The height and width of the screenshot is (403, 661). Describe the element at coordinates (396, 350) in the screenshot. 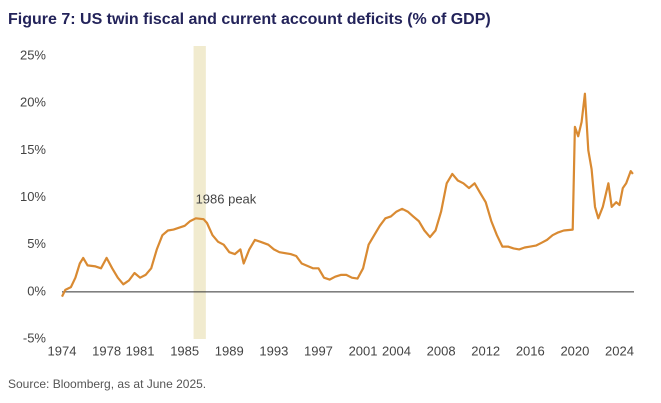

I see `x-tick-label: 2004` at that location.